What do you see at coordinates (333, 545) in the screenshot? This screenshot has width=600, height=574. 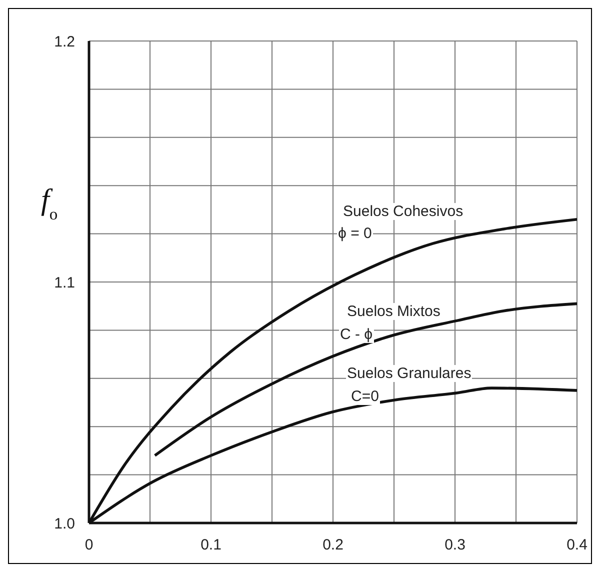 I see `x-tick-label: 0.2` at bounding box center [333, 545].